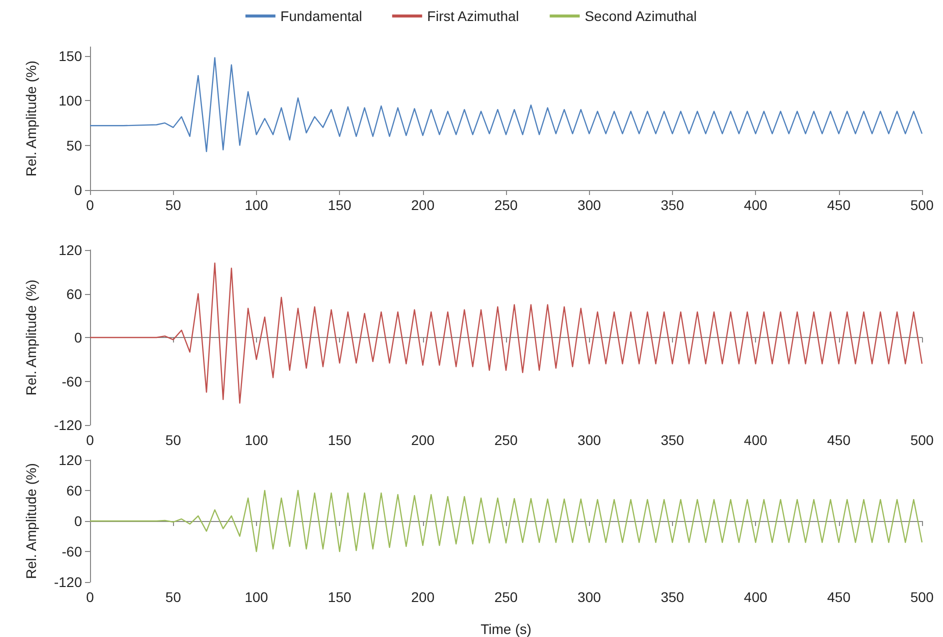  I want to click on y-tick-label: 150, so click(70, 56).